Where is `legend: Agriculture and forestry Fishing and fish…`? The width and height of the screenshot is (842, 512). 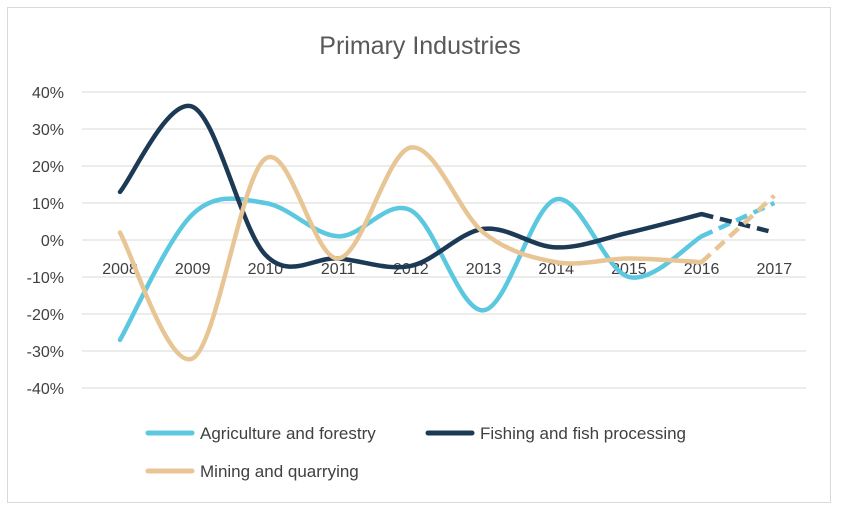 legend: Agriculture and forestry Fishing and fish… is located at coordinates (415, 452).